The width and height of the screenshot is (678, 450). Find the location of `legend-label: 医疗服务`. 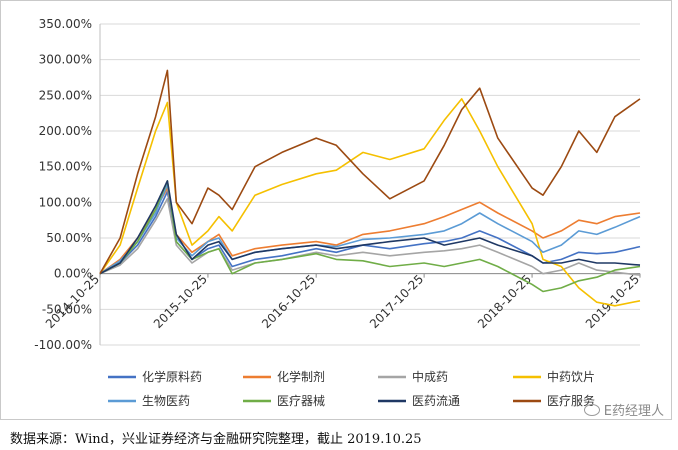

legend-label: 医疗服务 is located at coordinates (571, 400).